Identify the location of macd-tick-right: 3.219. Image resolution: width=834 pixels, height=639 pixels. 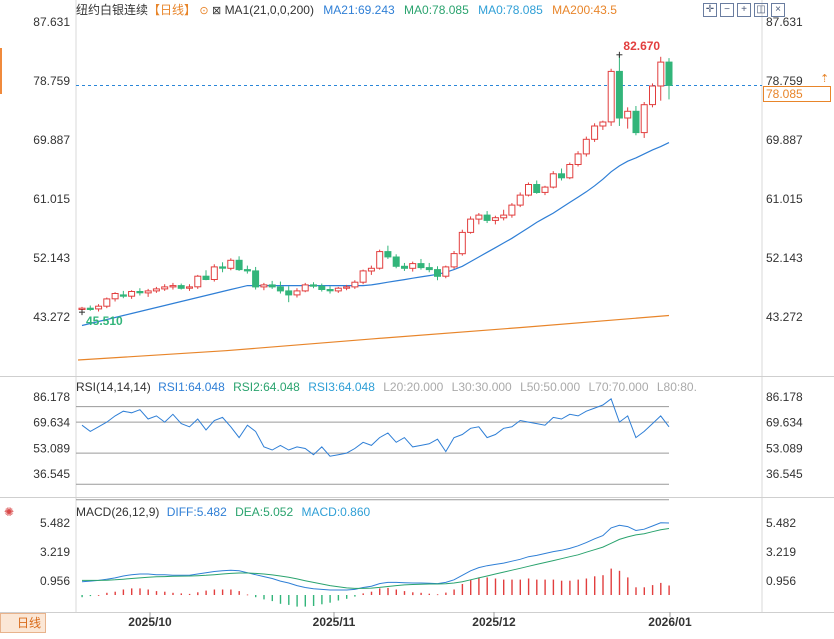
(781, 552).